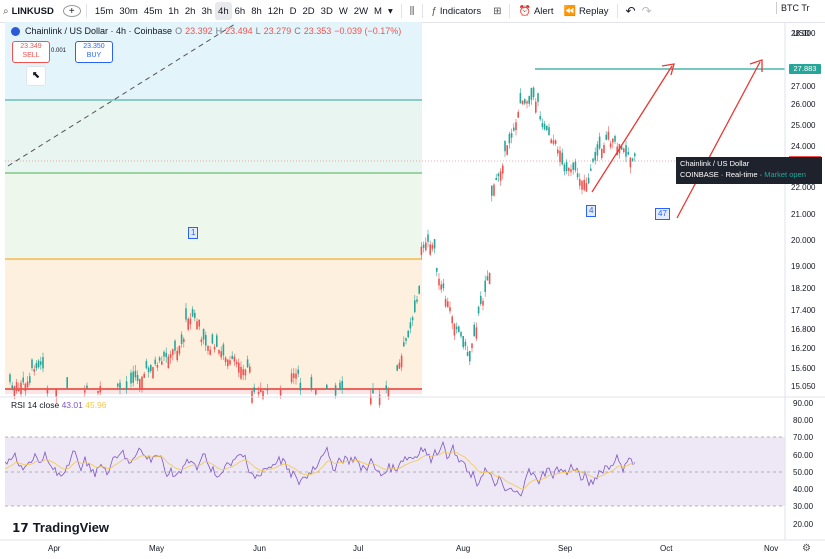 Image resolution: width=825 pixels, height=559 pixels. What do you see at coordinates (803, 464) in the screenshot?
I see `rsi-axis: 90.00 80.00 70.00 60.00 50.00 40.00 30.00 20.00` at bounding box center [803, 464].